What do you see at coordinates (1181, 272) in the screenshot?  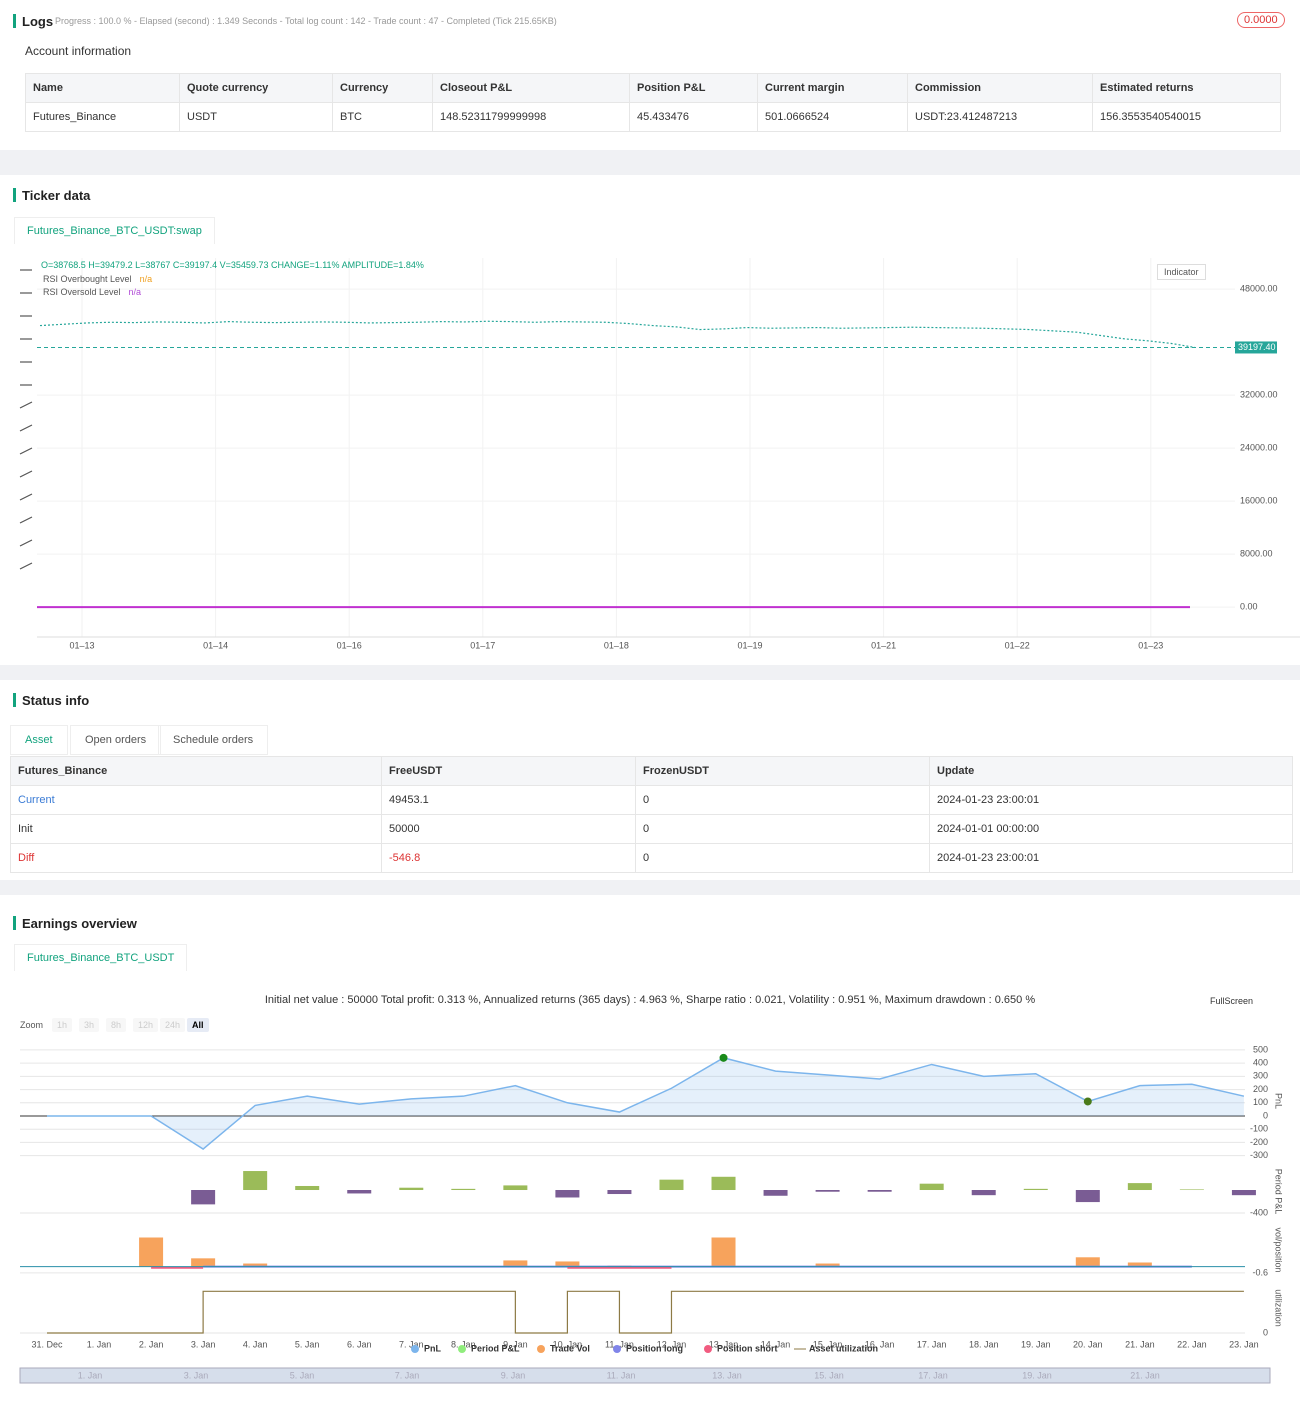 I see `indicator-button: Indicator` at bounding box center [1181, 272].